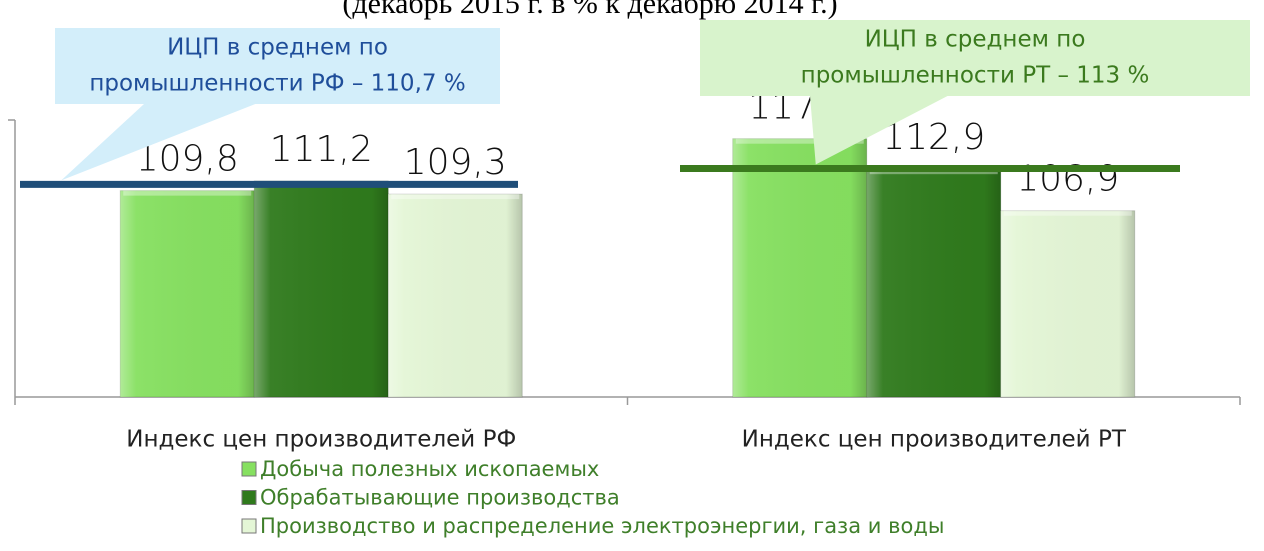 This screenshot has height=551, width=1264. What do you see at coordinates (321, 149) in the screenshot?
I see `value-label: 111,2` at bounding box center [321, 149].